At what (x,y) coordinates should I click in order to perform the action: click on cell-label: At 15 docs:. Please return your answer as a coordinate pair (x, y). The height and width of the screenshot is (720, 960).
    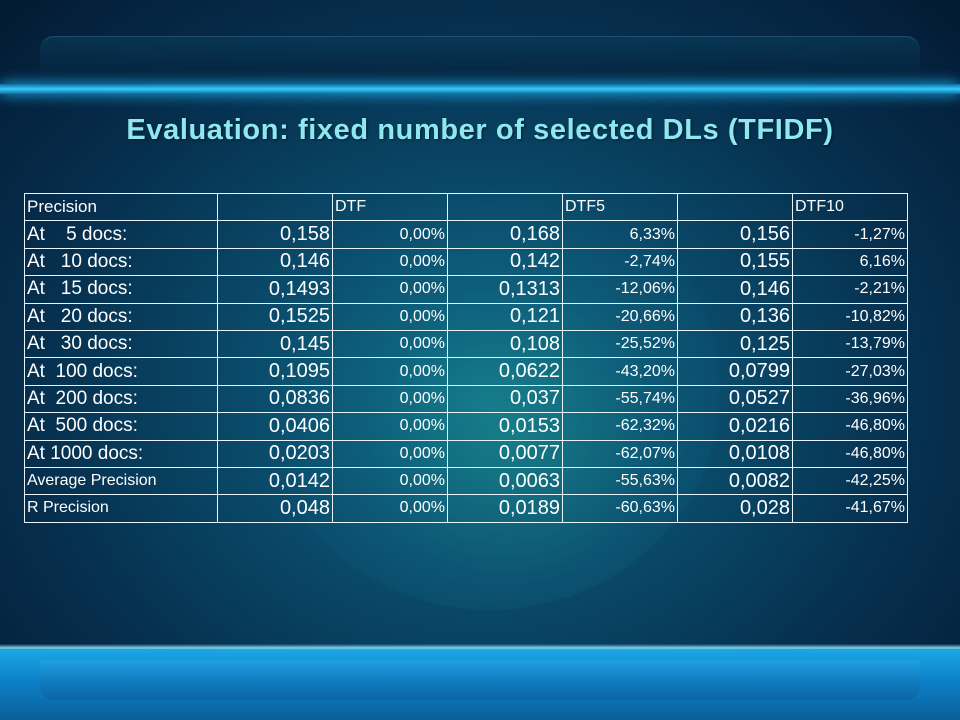
    Looking at the image, I should click on (121, 289).